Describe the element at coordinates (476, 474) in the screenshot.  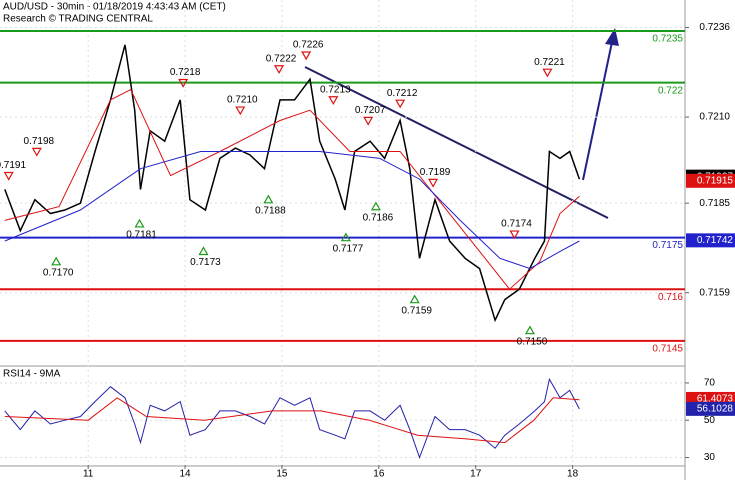
I see `x-tick-label: 17` at that location.